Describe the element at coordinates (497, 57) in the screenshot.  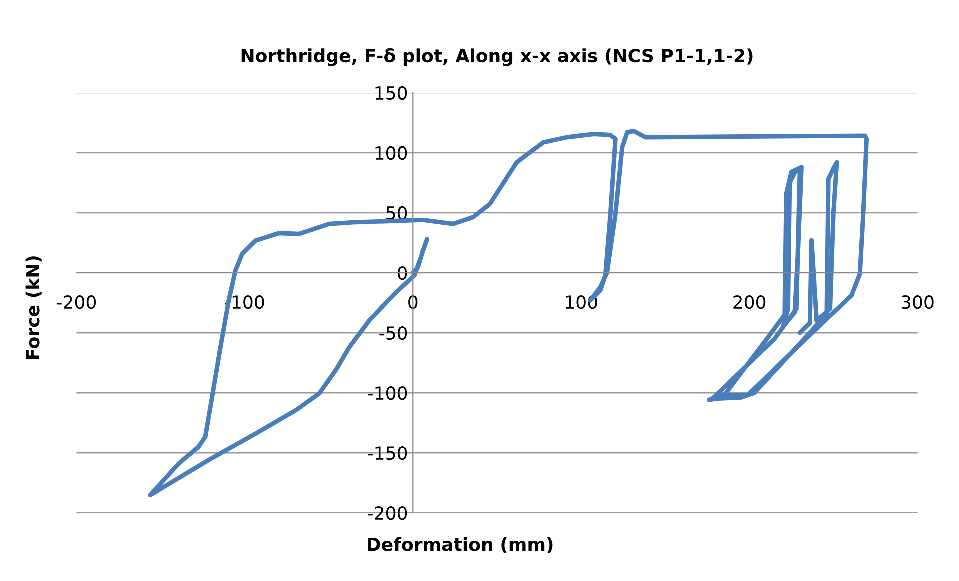
I see `chart-title: Northridge, F-δ plot, Along x-x axis (NCS P1-1,1-2)` at that location.